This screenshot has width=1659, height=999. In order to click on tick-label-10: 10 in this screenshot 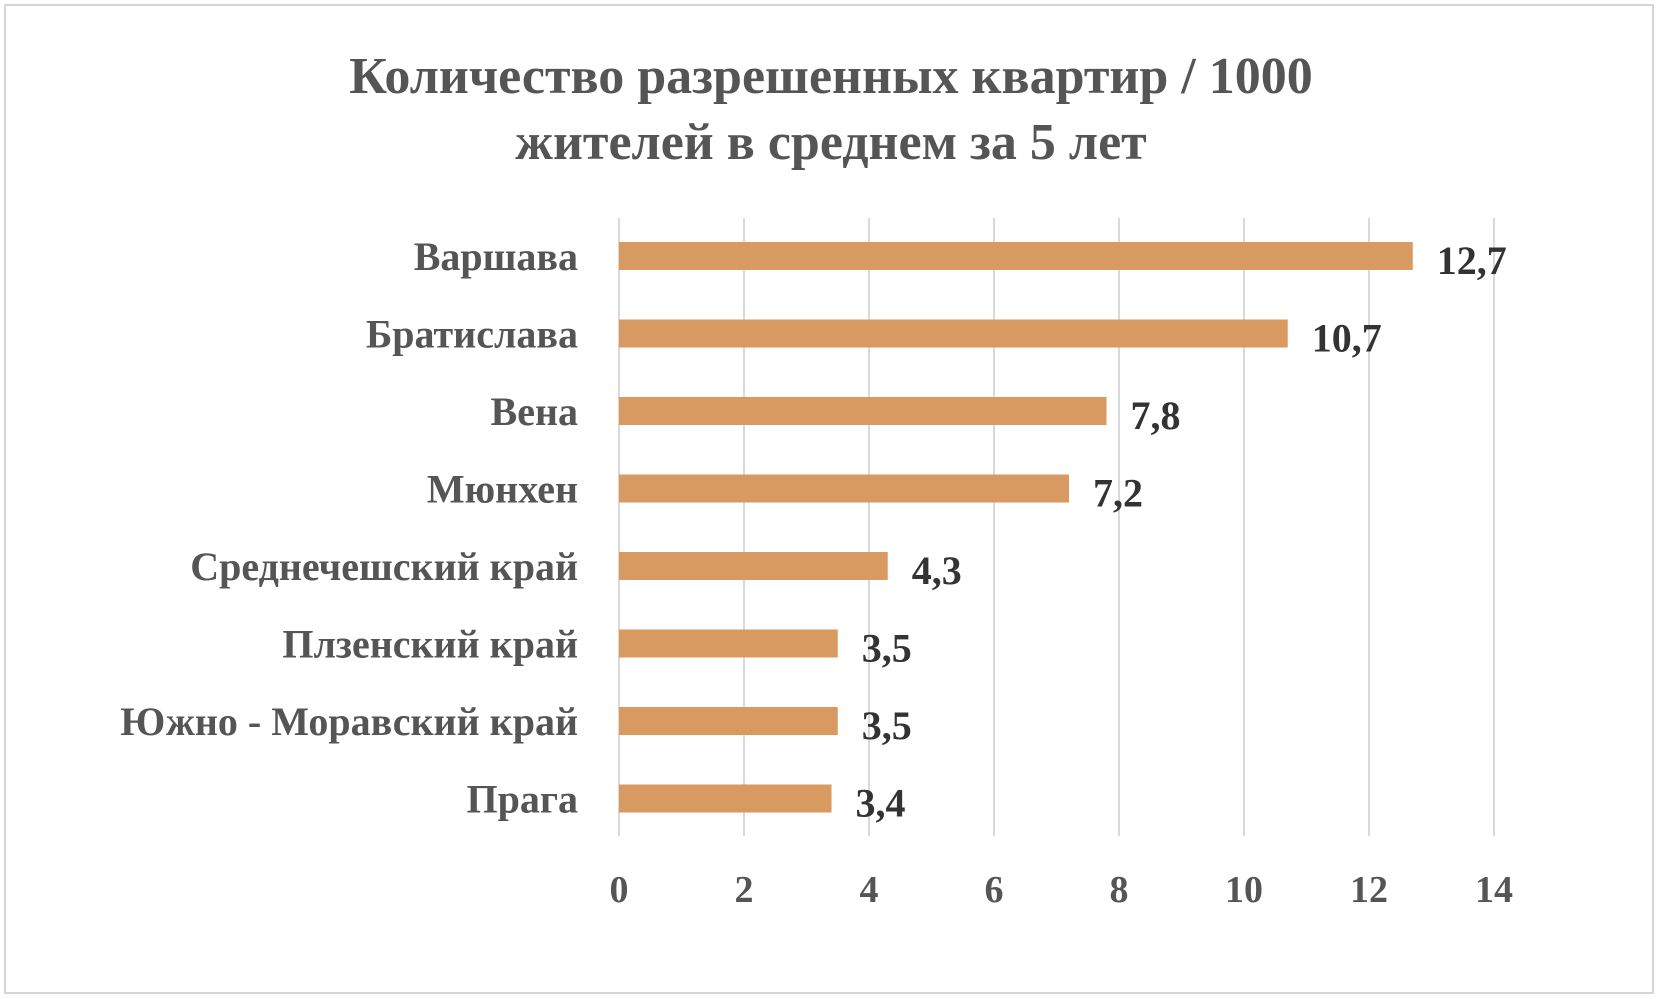, I will do `click(1244, 890)`.